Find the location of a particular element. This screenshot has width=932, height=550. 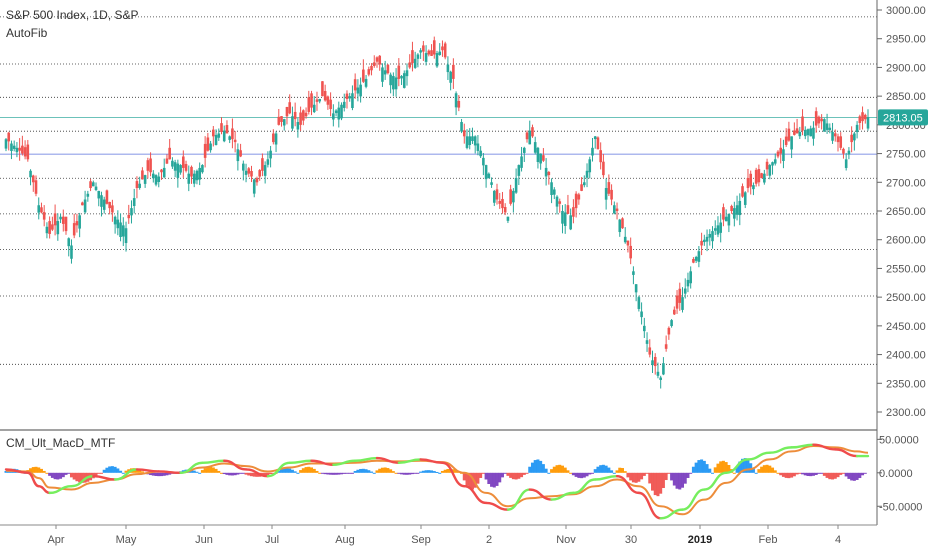

price-axis-tick: 2300.00 is located at coordinates (906, 413).